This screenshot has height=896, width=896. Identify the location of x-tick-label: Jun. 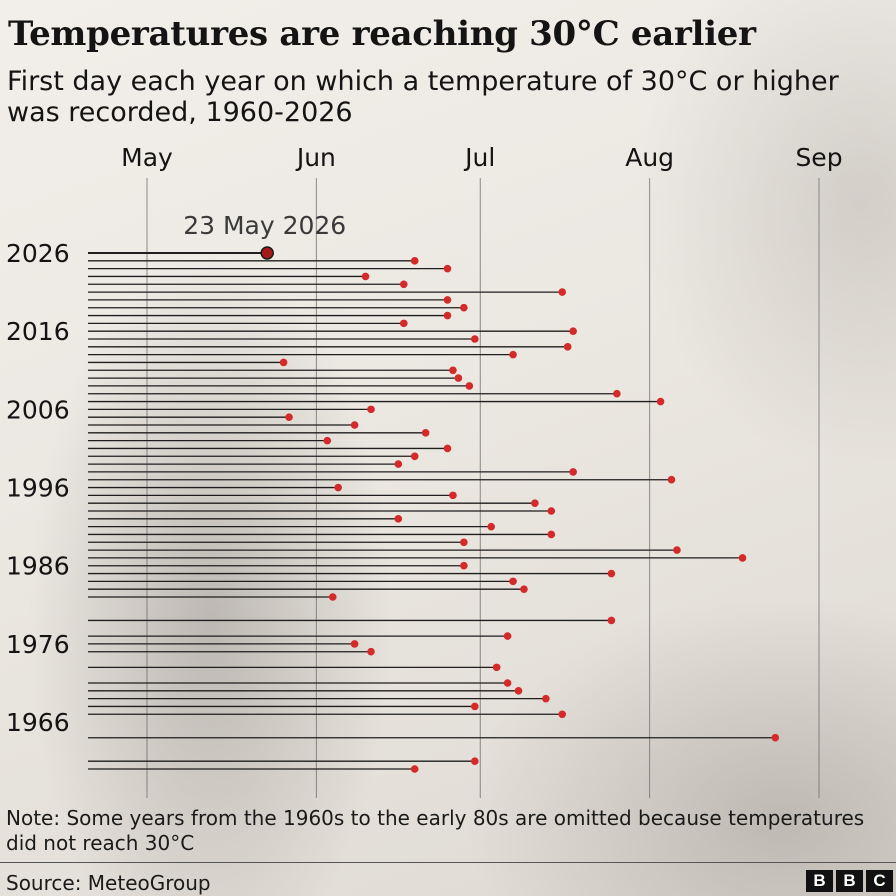
(315, 157).